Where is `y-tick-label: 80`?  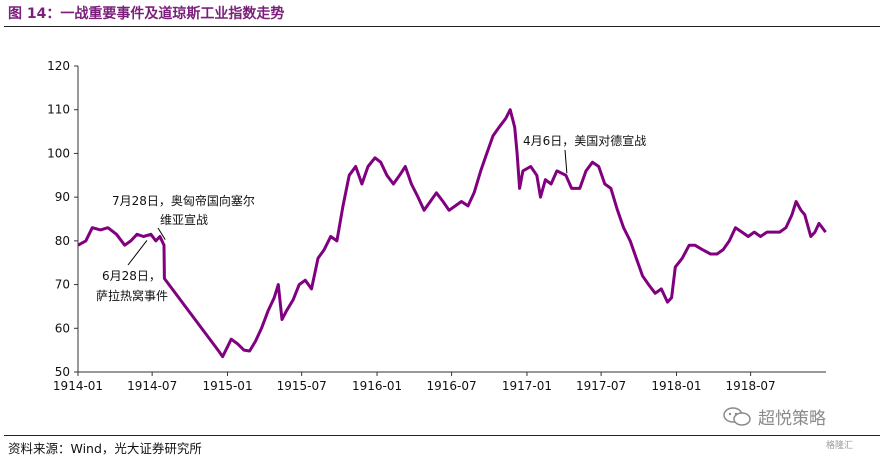
y-tick-label: 80 is located at coordinates (62, 241).